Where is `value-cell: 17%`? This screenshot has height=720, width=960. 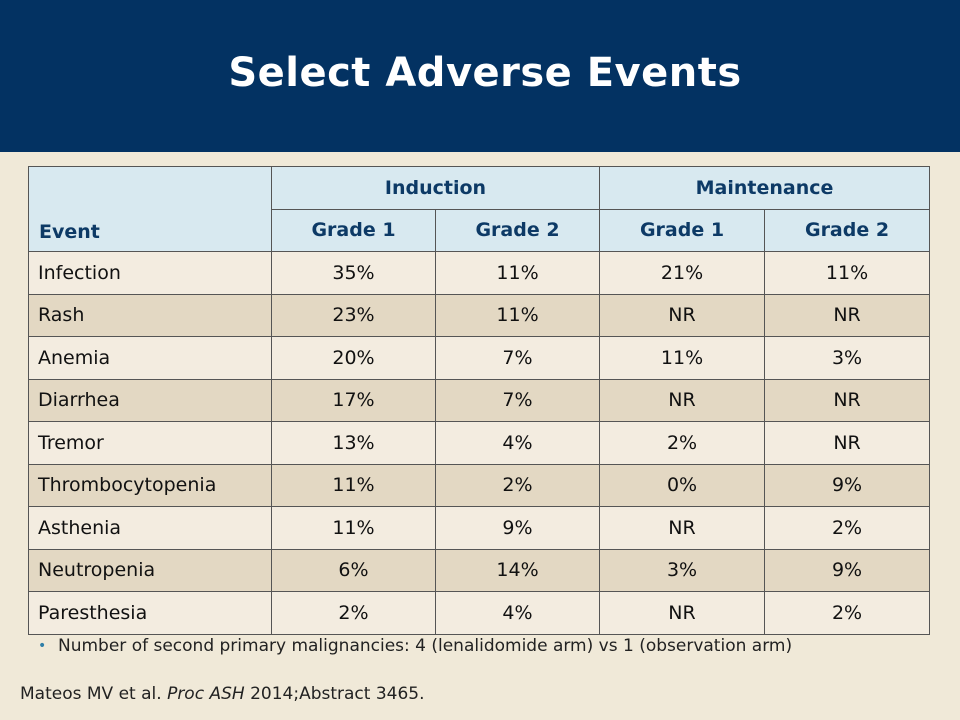
value-cell: 17% is located at coordinates (353, 400).